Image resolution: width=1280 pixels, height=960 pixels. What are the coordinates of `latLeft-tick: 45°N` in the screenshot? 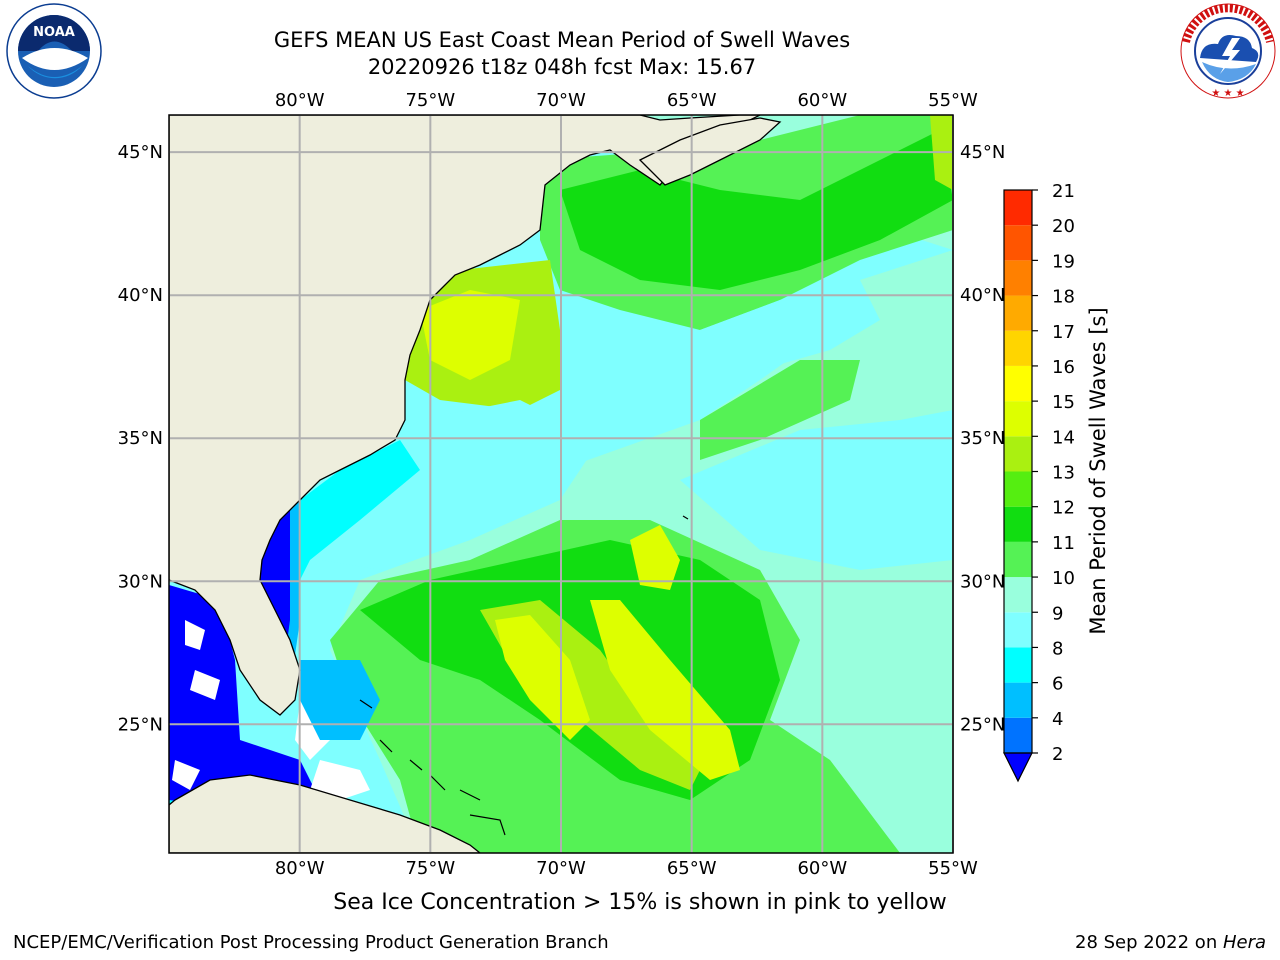 It's located at (140, 152).